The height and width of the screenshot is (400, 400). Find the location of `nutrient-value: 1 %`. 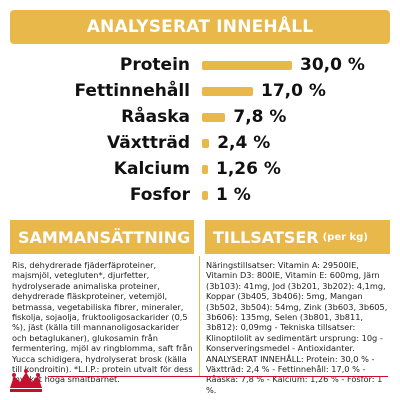

nutrient-value: 1 % is located at coordinates (233, 195).